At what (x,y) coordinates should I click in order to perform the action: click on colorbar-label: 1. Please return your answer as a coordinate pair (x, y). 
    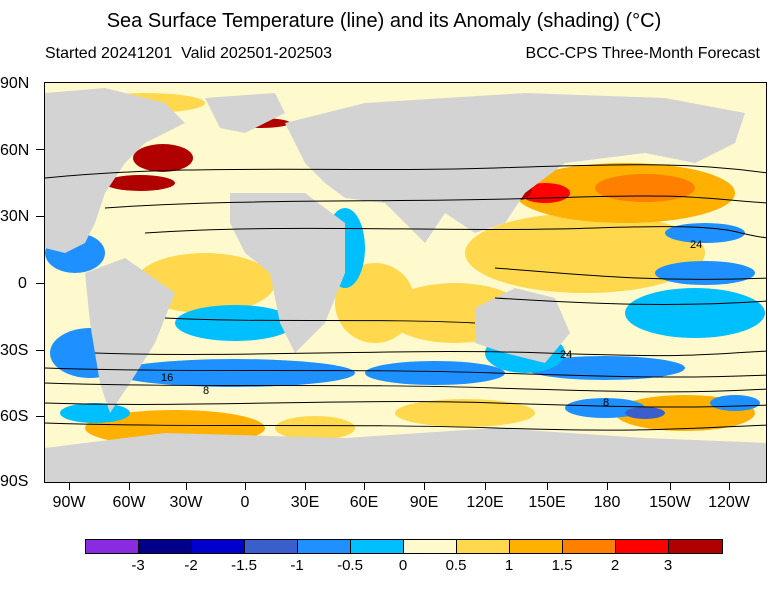
    Looking at the image, I should click on (509, 565).